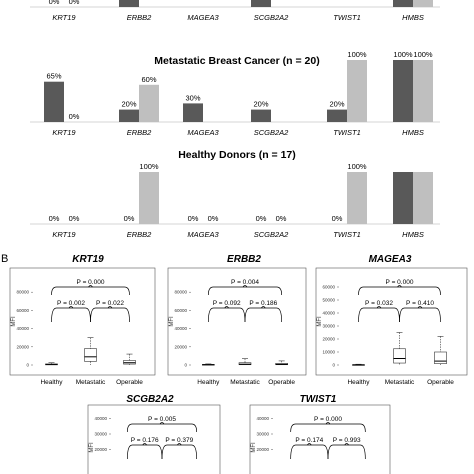 The image size is (474, 474). What do you see at coordinates (318, 399) in the screenshot?
I see `box-plot-title: TWIST1` at bounding box center [318, 399].